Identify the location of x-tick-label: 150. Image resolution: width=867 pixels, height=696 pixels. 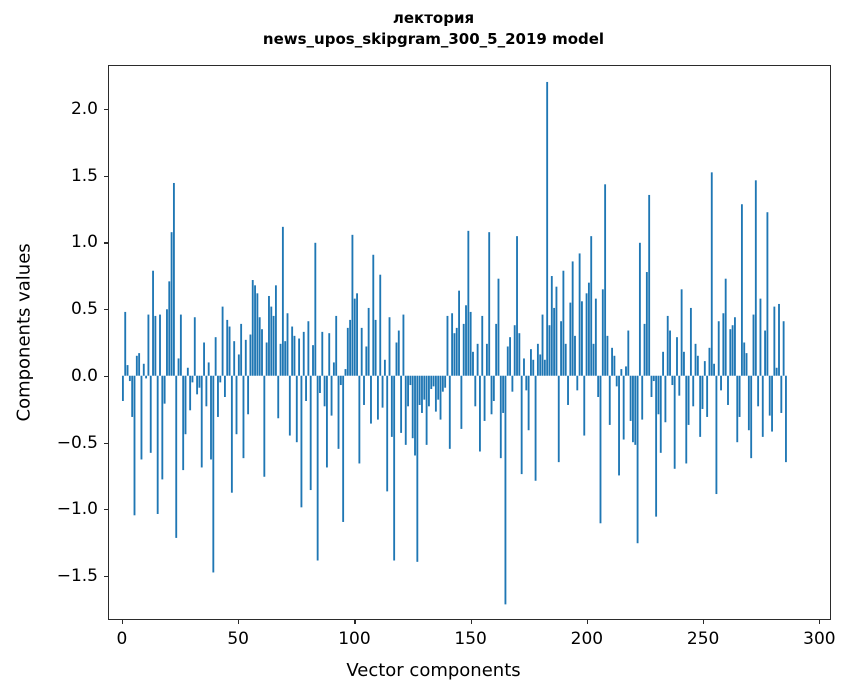
(470, 639).